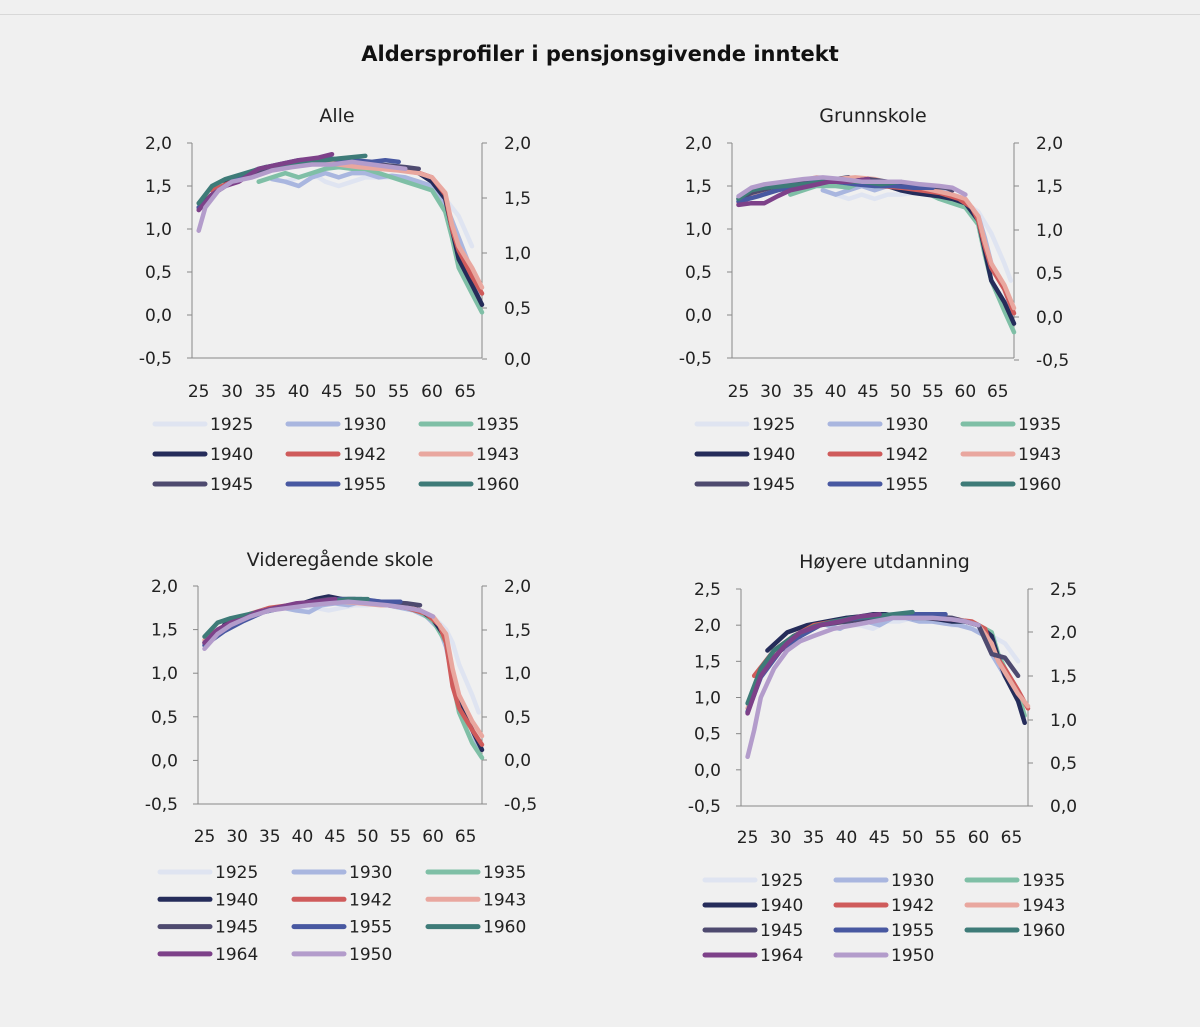 The image size is (1200, 1027). I want to click on panel-title: Høyere utdanning, so click(884, 562).